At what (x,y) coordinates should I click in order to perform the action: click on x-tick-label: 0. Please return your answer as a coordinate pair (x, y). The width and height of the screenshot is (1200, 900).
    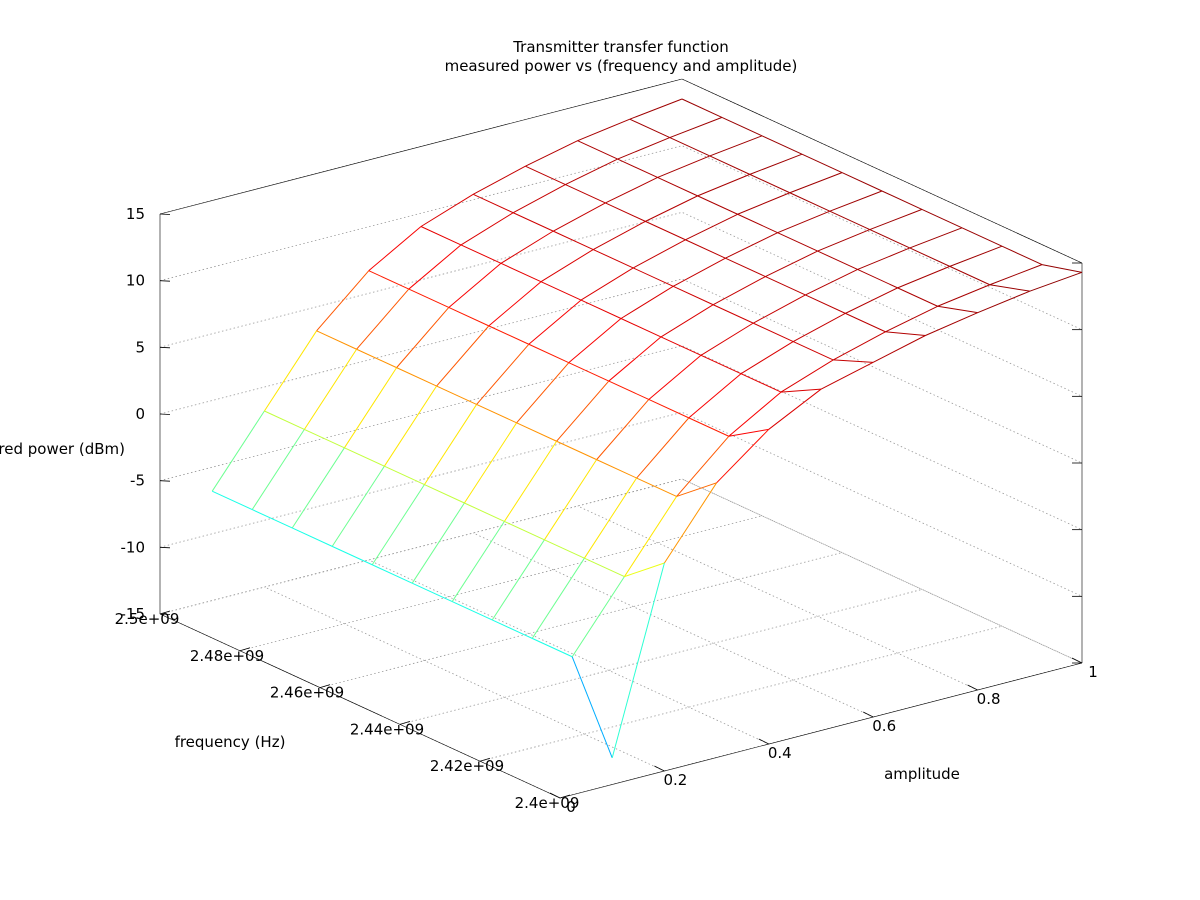
    Looking at the image, I should click on (571, 807).